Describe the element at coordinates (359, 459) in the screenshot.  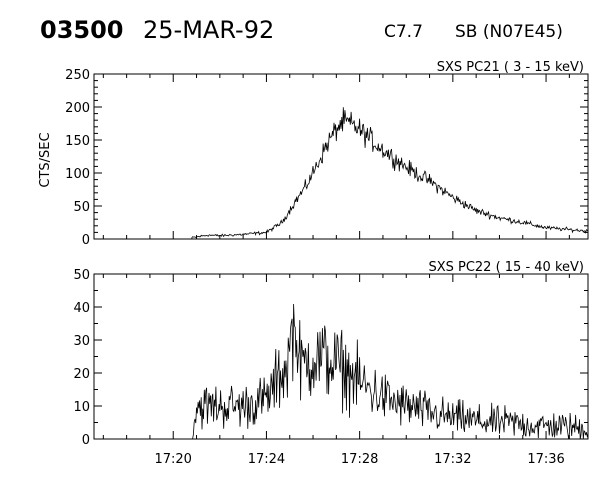
I see `x-tick-label: 17:28` at that location.